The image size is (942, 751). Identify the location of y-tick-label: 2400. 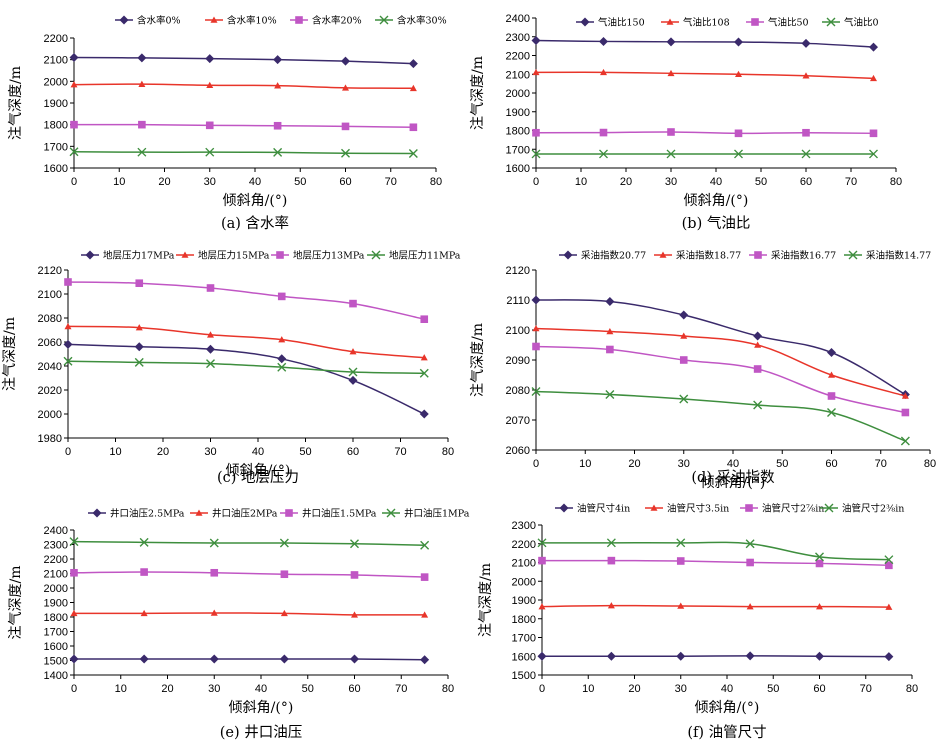
(518, 19).